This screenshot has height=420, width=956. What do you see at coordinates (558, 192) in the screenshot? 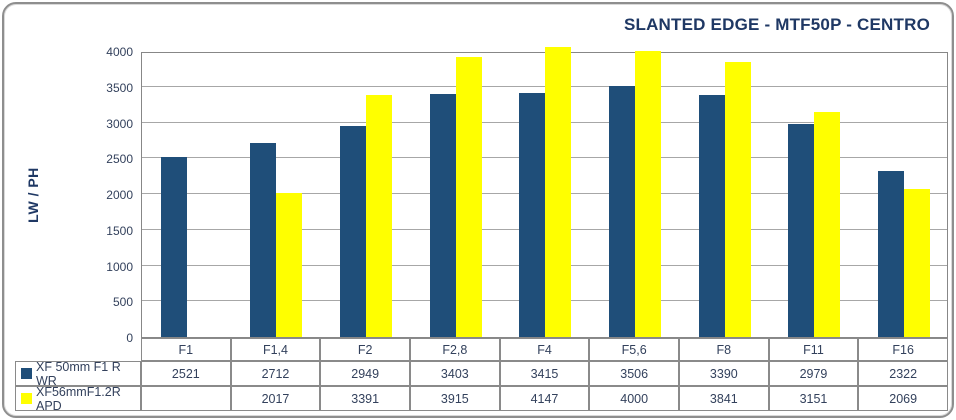
I see `bar-xf56mmf1-2r-apd-f4` at bounding box center [558, 192].